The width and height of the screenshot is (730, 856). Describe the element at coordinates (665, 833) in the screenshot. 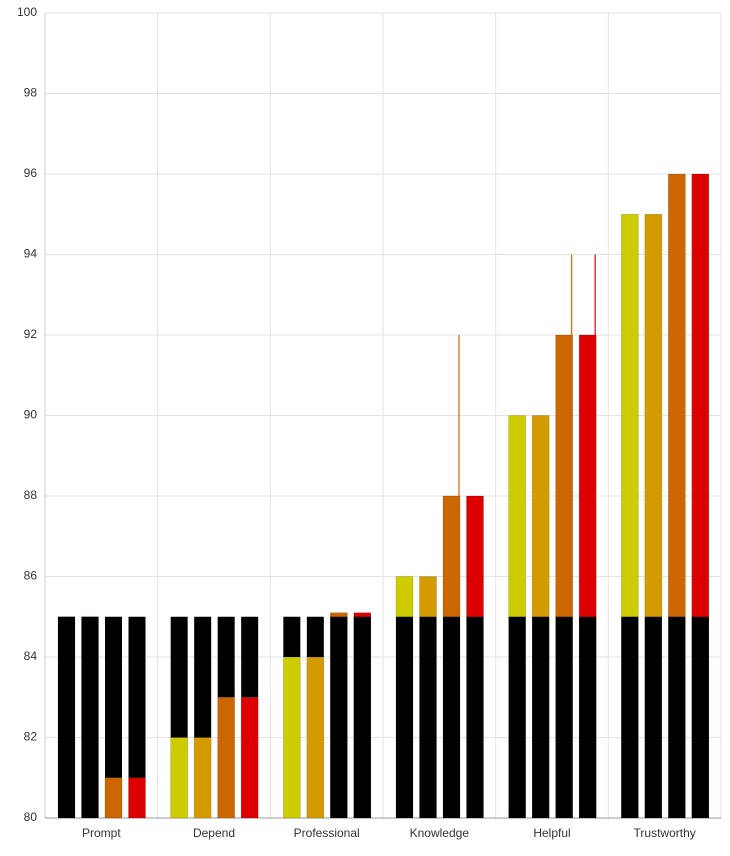

I see `x-tick-label: Trustworthy` at that location.